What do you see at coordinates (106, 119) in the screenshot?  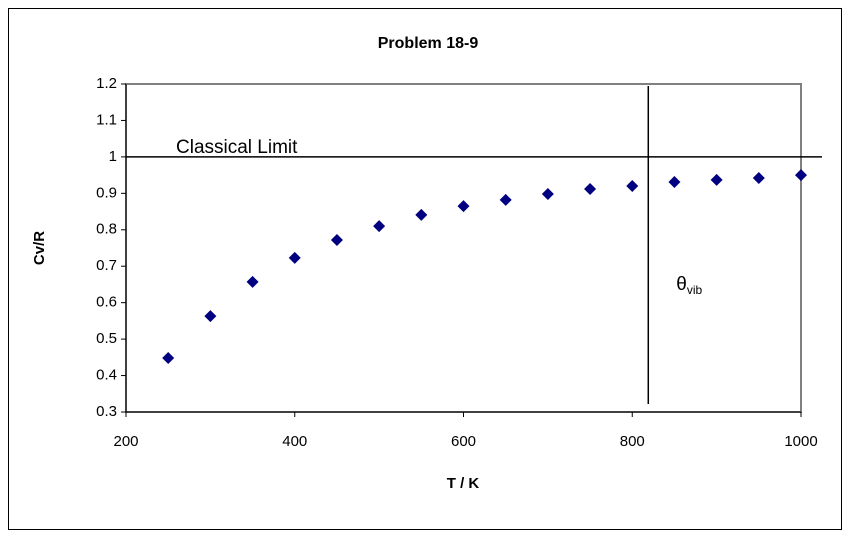 I see `y-tick-label: 1.1` at bounding box center [106, 119].